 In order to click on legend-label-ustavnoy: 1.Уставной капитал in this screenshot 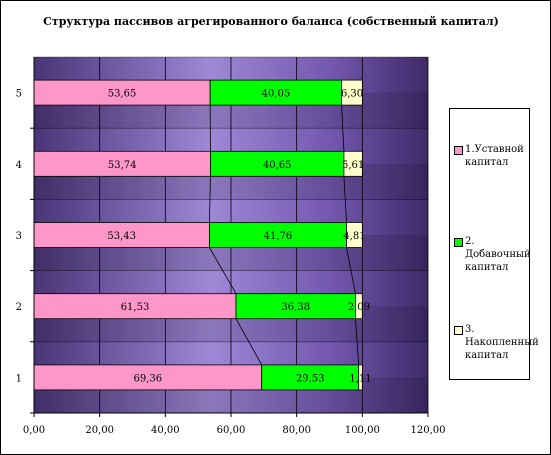, I will do `click(494, 156)`.